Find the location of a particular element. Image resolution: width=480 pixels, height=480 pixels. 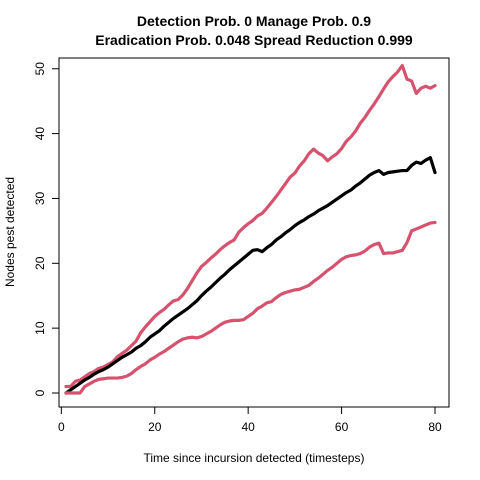

y-tick-label: 20 is located at coordinates (40, 263).